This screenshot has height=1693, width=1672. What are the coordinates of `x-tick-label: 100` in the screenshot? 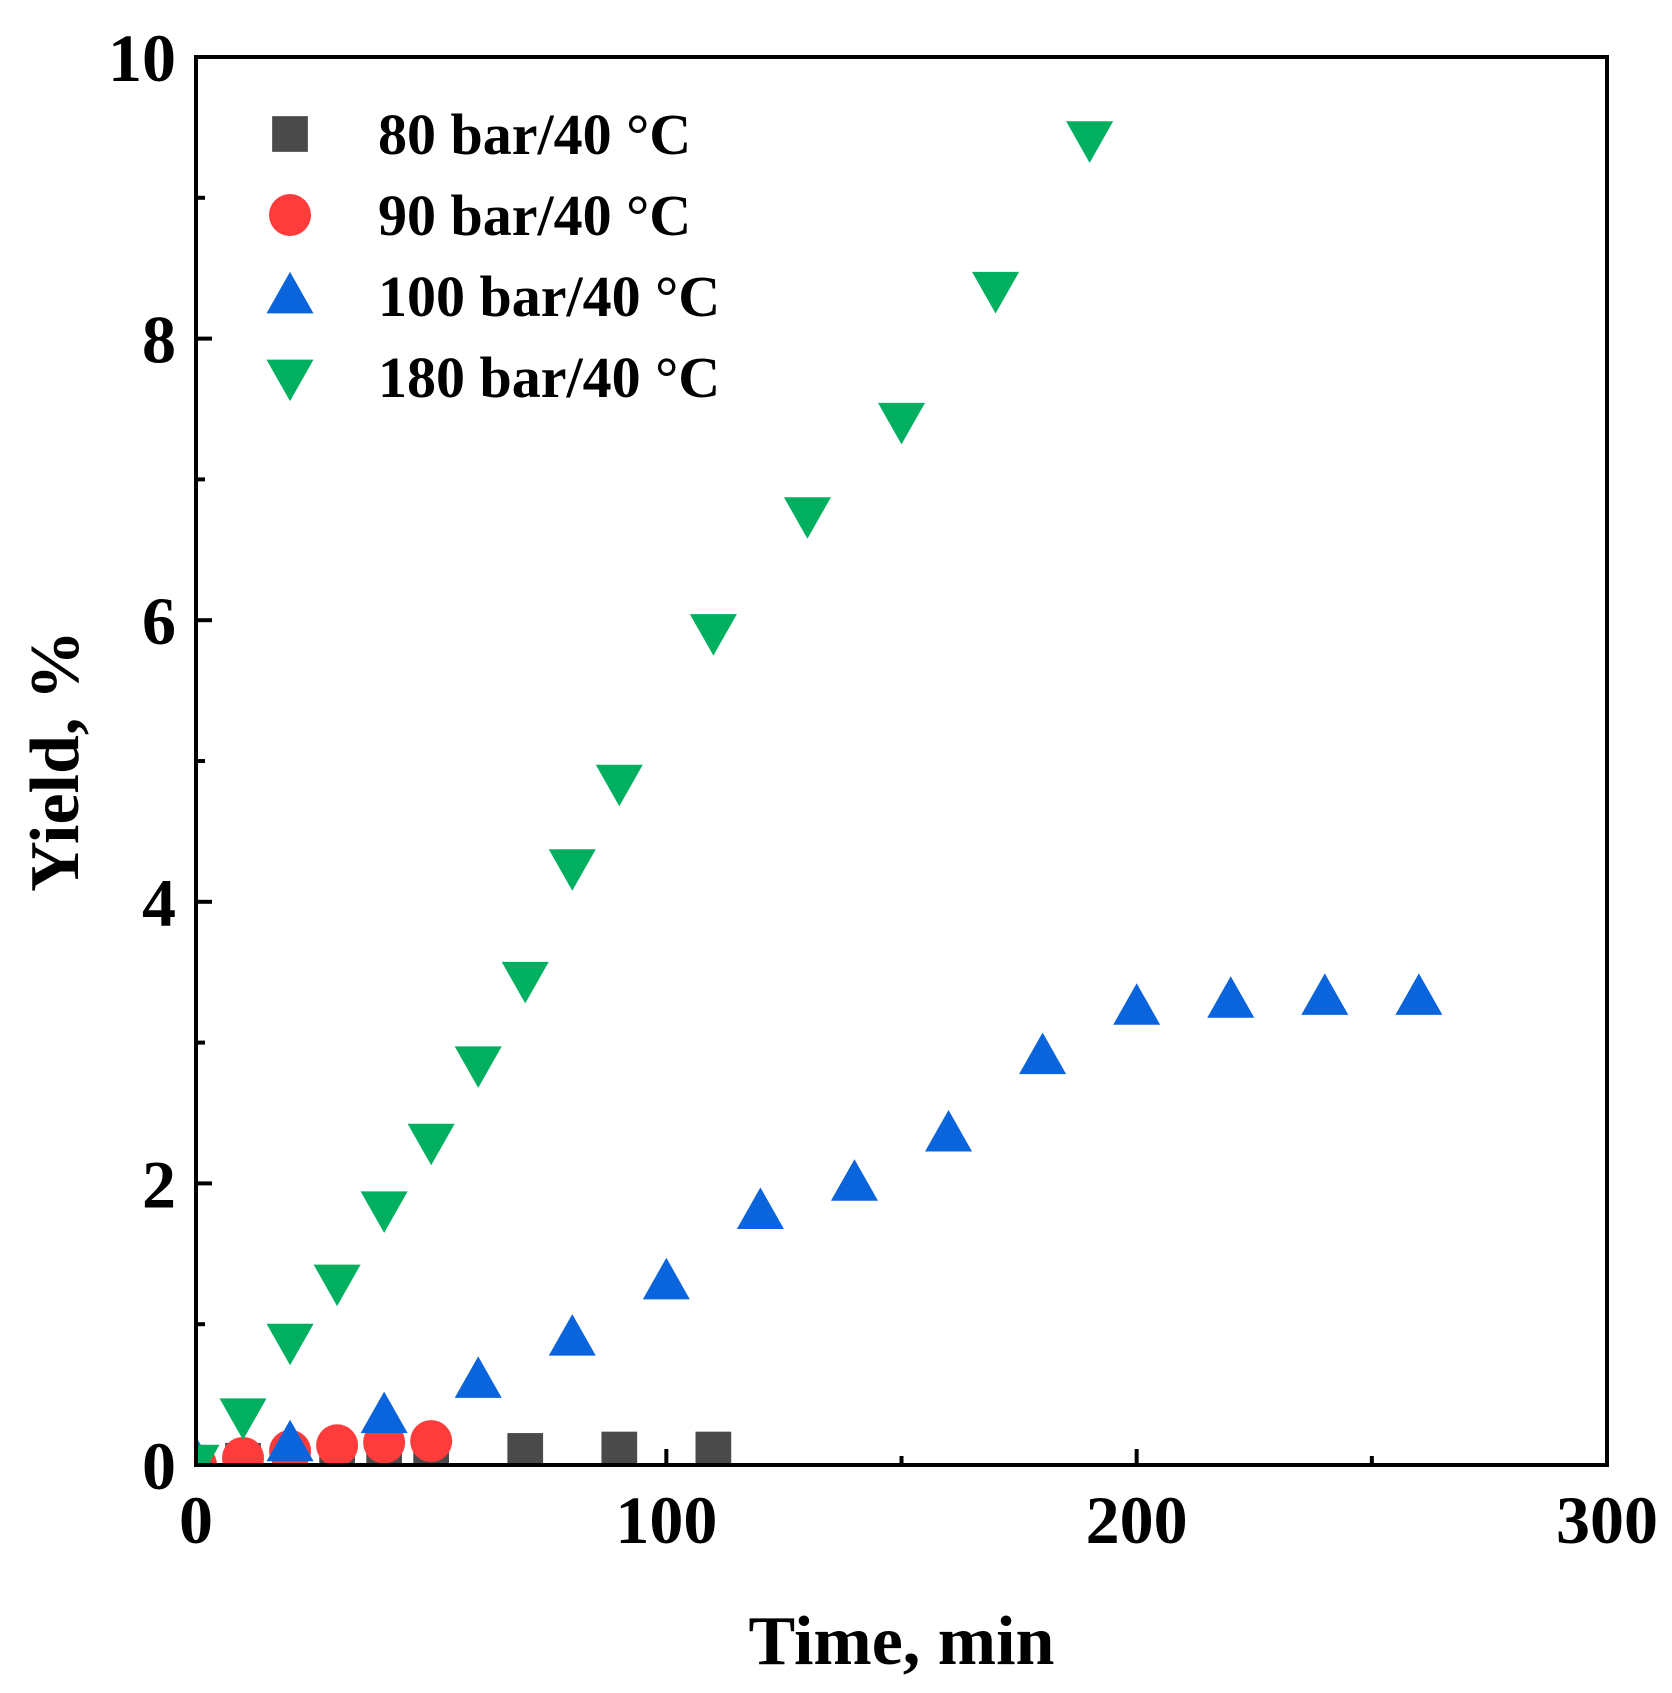 It's located at (666, 1520).